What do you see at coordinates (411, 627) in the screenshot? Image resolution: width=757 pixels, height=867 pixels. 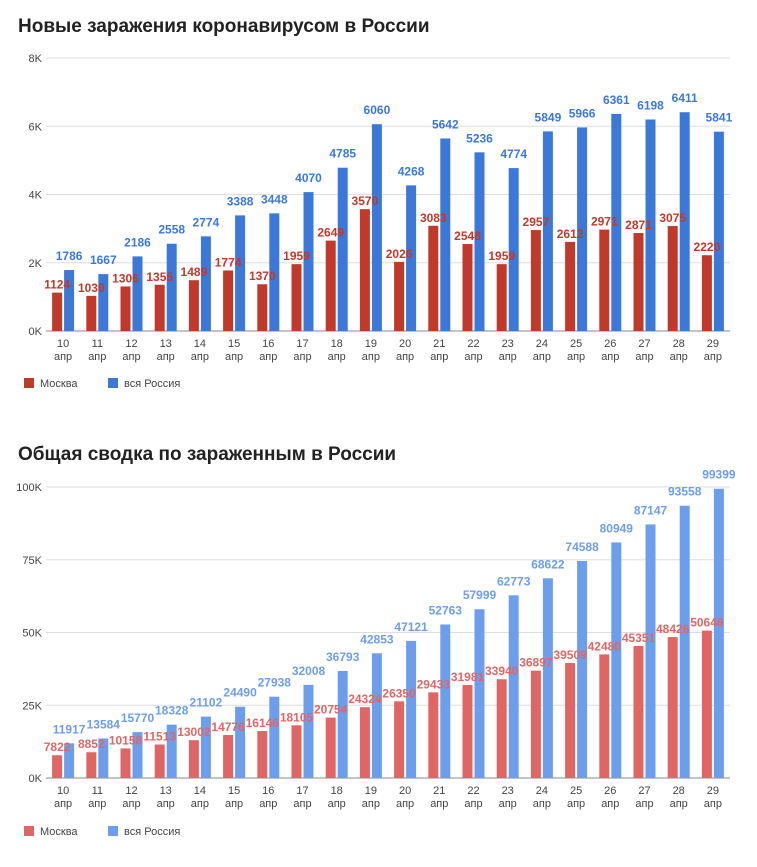 I see `data-label-russia: 47121` at bounding box center [411, 627].